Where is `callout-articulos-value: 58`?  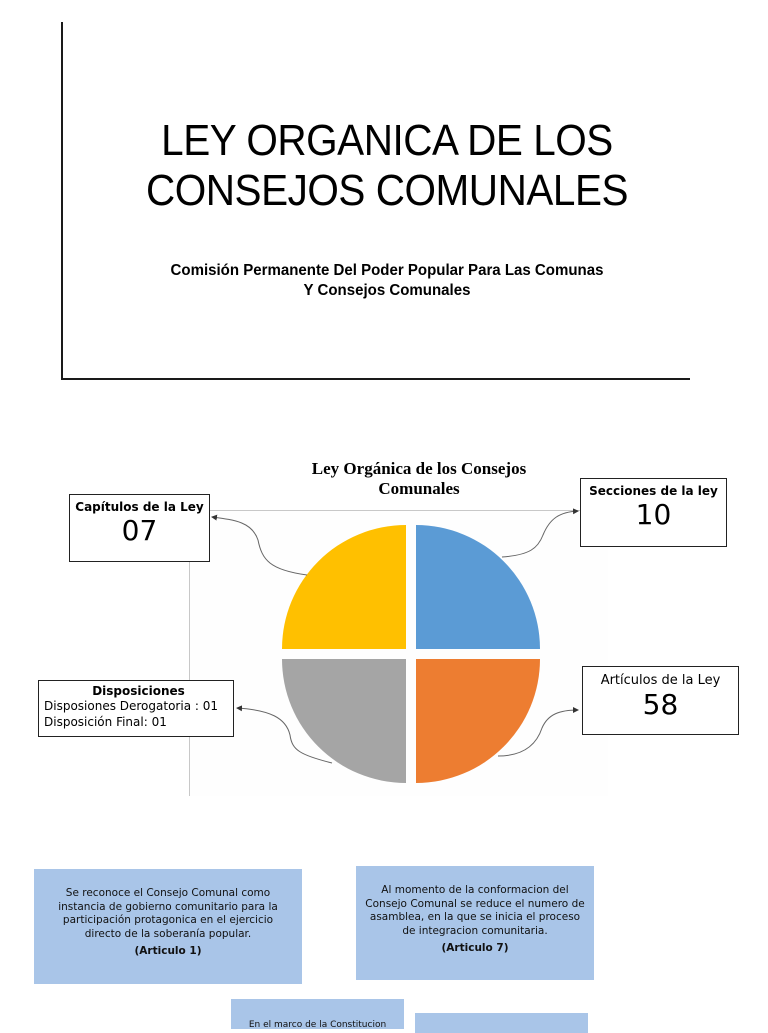
callout-articulos-value: 58 is located at coordinates (660, 704).